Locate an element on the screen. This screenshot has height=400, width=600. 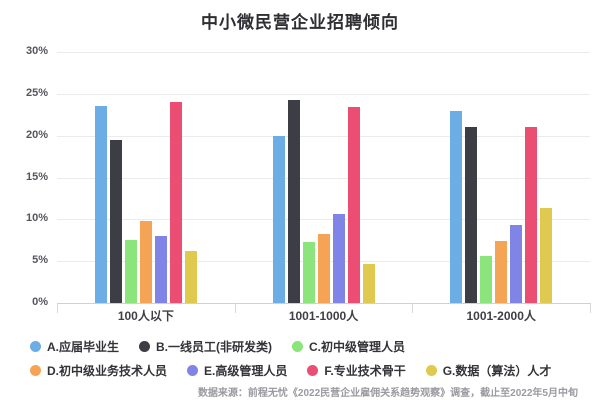
bar-G-1001-1000人 is located at coordinates (368, 283).